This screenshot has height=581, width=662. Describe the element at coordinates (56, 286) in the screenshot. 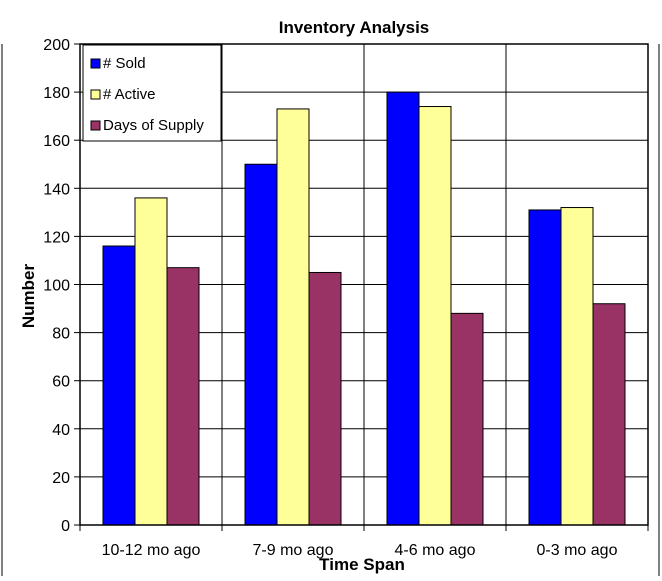

I see `y-tick-label: 100` at that location.